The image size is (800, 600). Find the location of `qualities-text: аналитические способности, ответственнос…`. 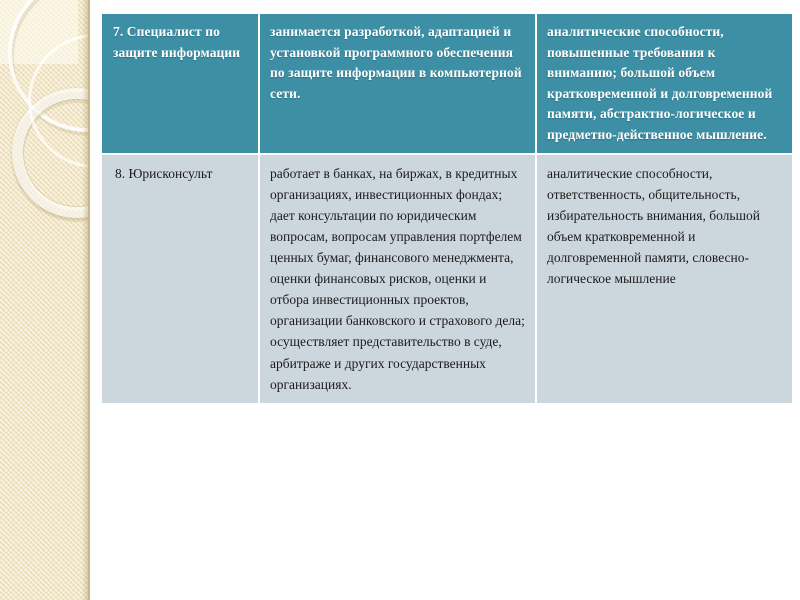

qualities-text: аналитические способности, ответственнос… is located at coordinates (653, 226).